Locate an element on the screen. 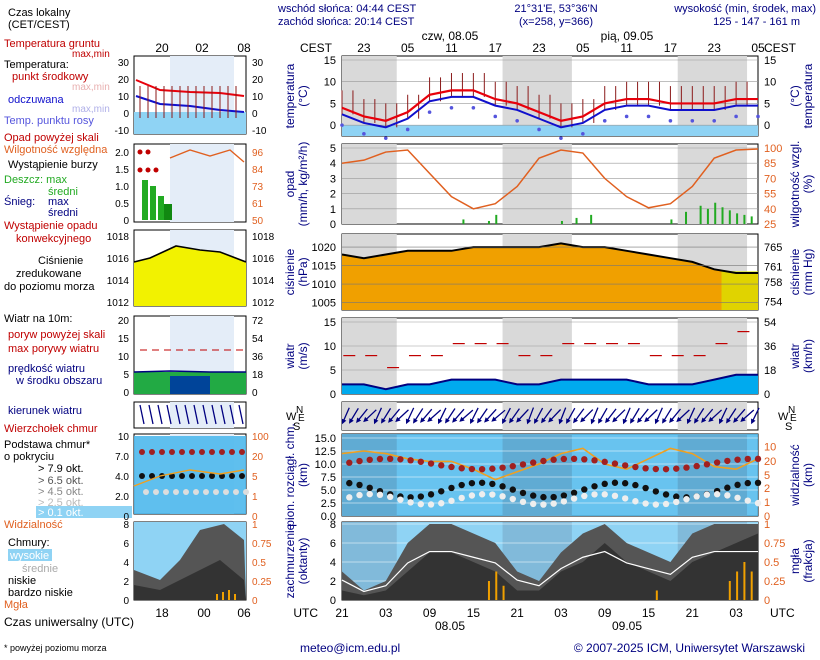 This screenshot has width=820, height=660. compass-e: E is located at coordinates (301, 418).